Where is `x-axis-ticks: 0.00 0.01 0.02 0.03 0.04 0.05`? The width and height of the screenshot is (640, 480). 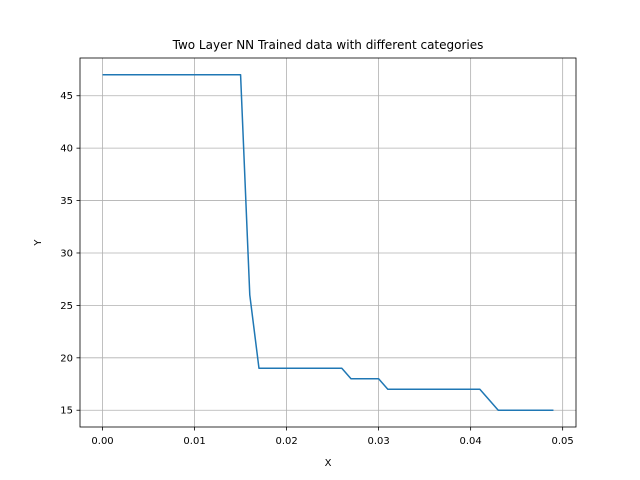
x-axis-ticks: 0.00 0.01 0.02 0.03 0.04 0.05 is located at coordinates (332, 437).